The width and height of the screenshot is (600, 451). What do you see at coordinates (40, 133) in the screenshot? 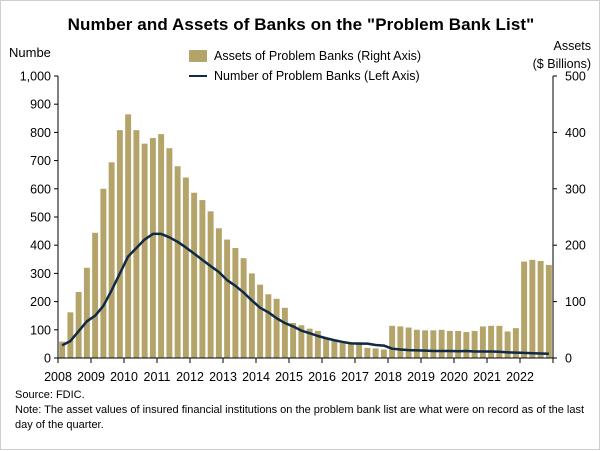
I see `left-tick-label: 800` at bounding box center [40, 133].